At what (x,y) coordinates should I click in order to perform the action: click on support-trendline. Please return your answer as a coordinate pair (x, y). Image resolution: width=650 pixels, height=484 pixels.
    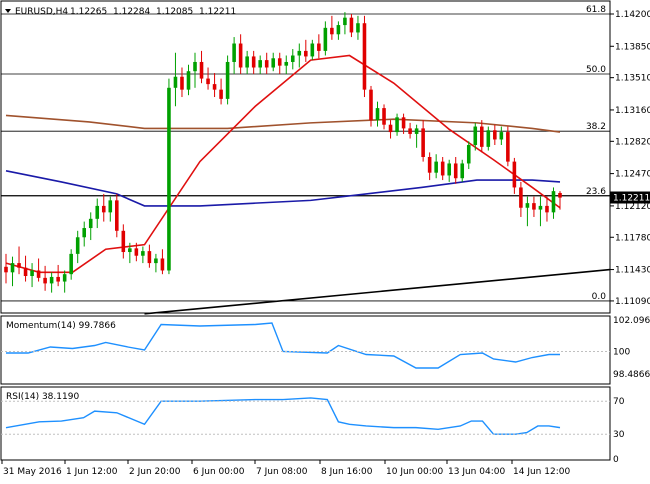
    Looking at the image, I should click on (377, 291).